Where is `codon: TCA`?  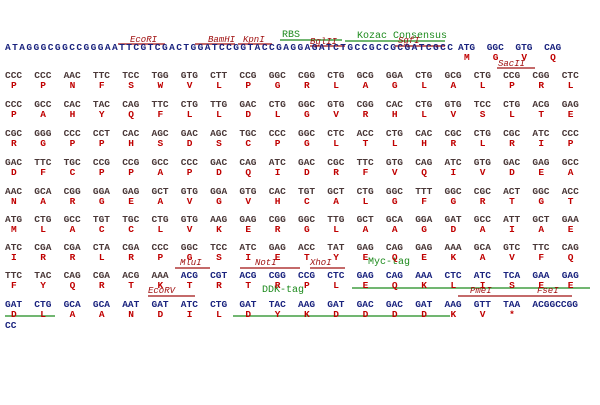 codon: TCA is located at coordinates (511, 275).